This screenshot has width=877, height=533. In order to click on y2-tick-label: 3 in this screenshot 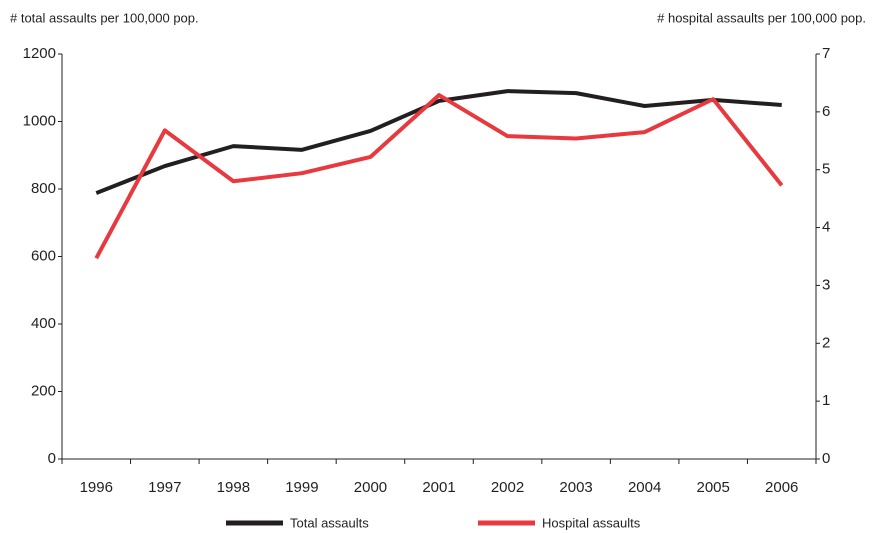, I will do `click(826, 284)`.